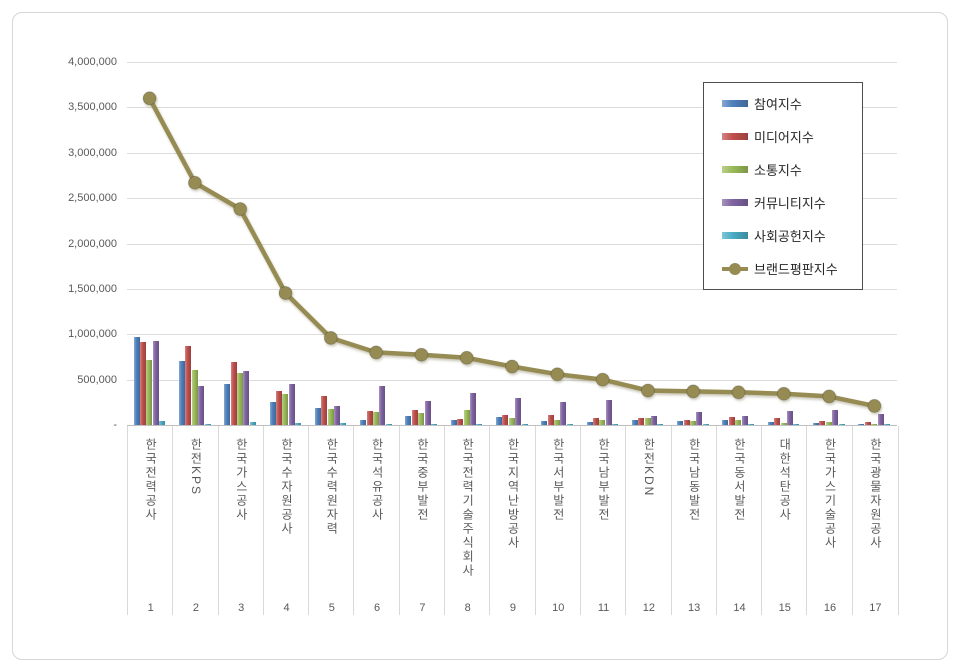 The image size is (960, 672). I want to click on category-name-text: 한국수자원공사, so click(286, 487).